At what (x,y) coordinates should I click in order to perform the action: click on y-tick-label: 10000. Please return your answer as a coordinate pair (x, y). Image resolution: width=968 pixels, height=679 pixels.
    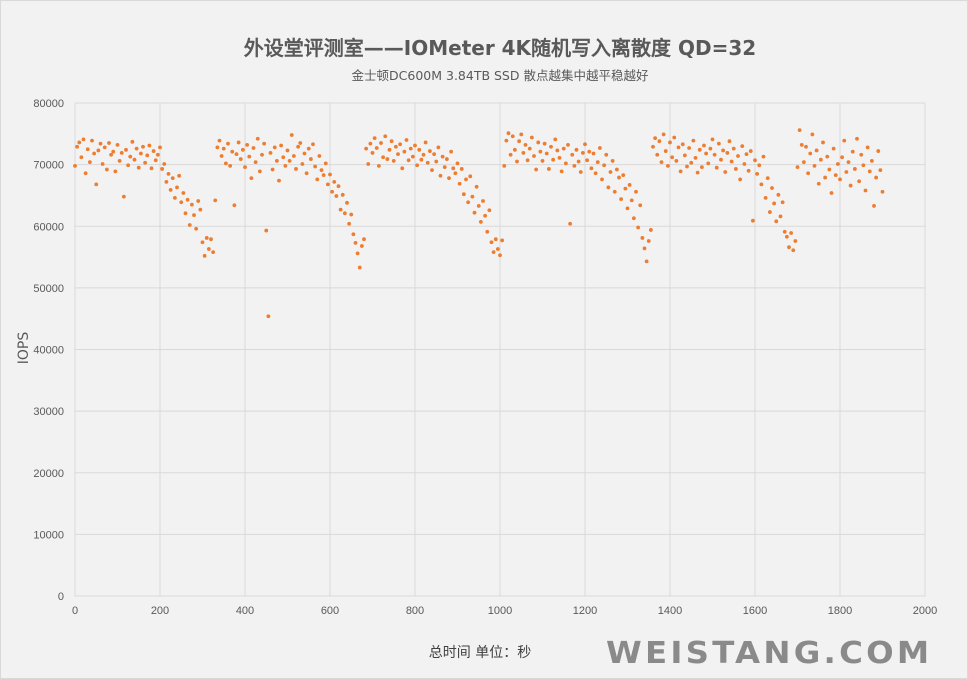
    Looking at the image, I should click on (48, 535).